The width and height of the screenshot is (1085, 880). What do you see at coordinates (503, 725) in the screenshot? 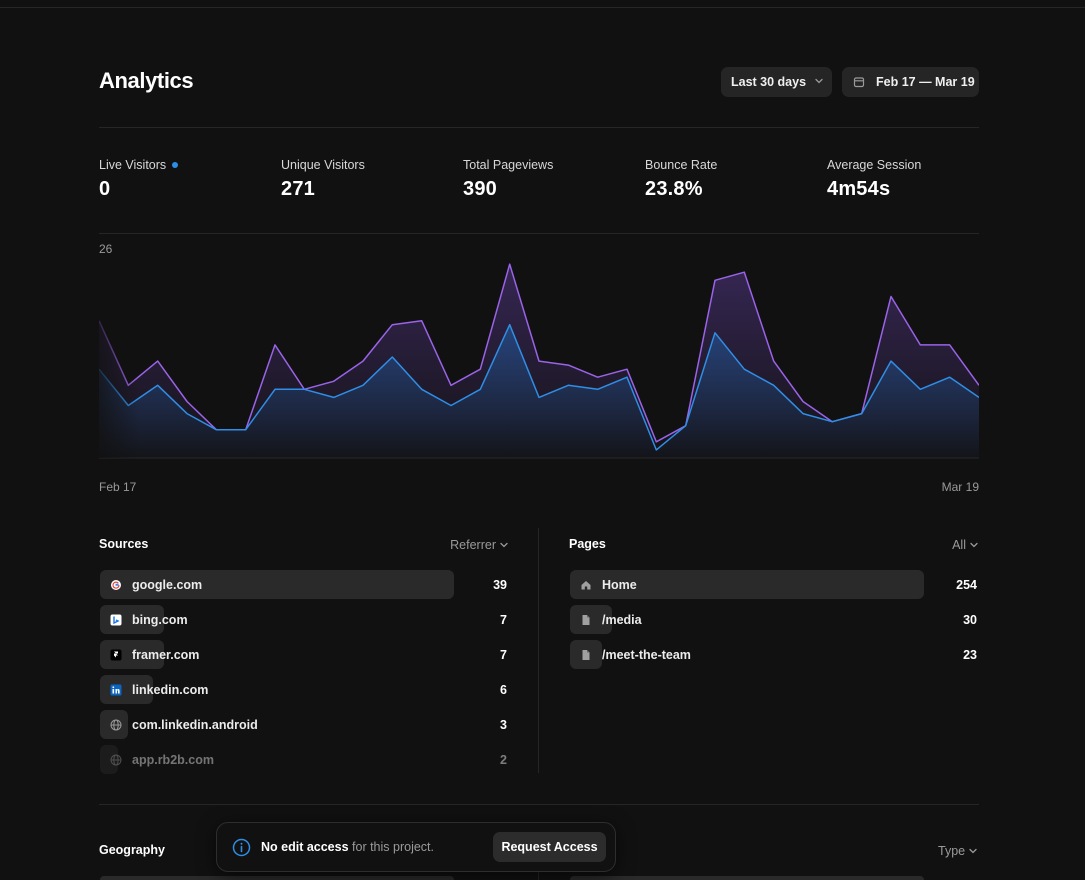
I see `source-count: 3` at bounding box center [503, 725].